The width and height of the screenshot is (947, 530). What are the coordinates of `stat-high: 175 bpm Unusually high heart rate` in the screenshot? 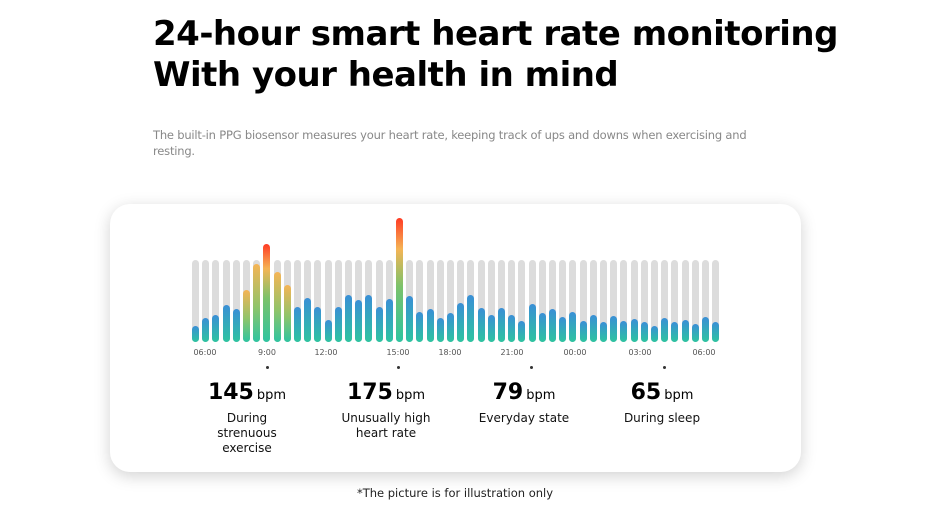 It's located at (386, 410).